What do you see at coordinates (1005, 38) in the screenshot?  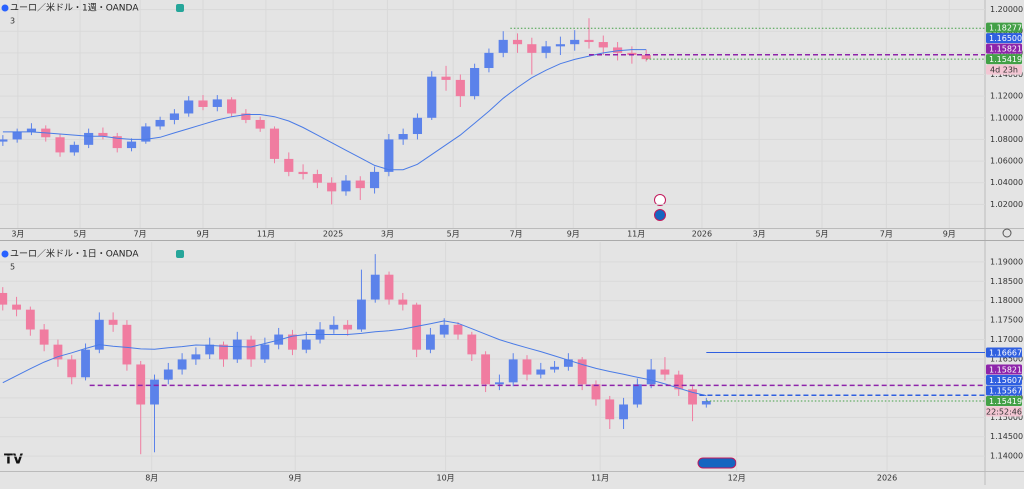 I see `price-box-label: 1.16500` at bounding box center [1005, 38].